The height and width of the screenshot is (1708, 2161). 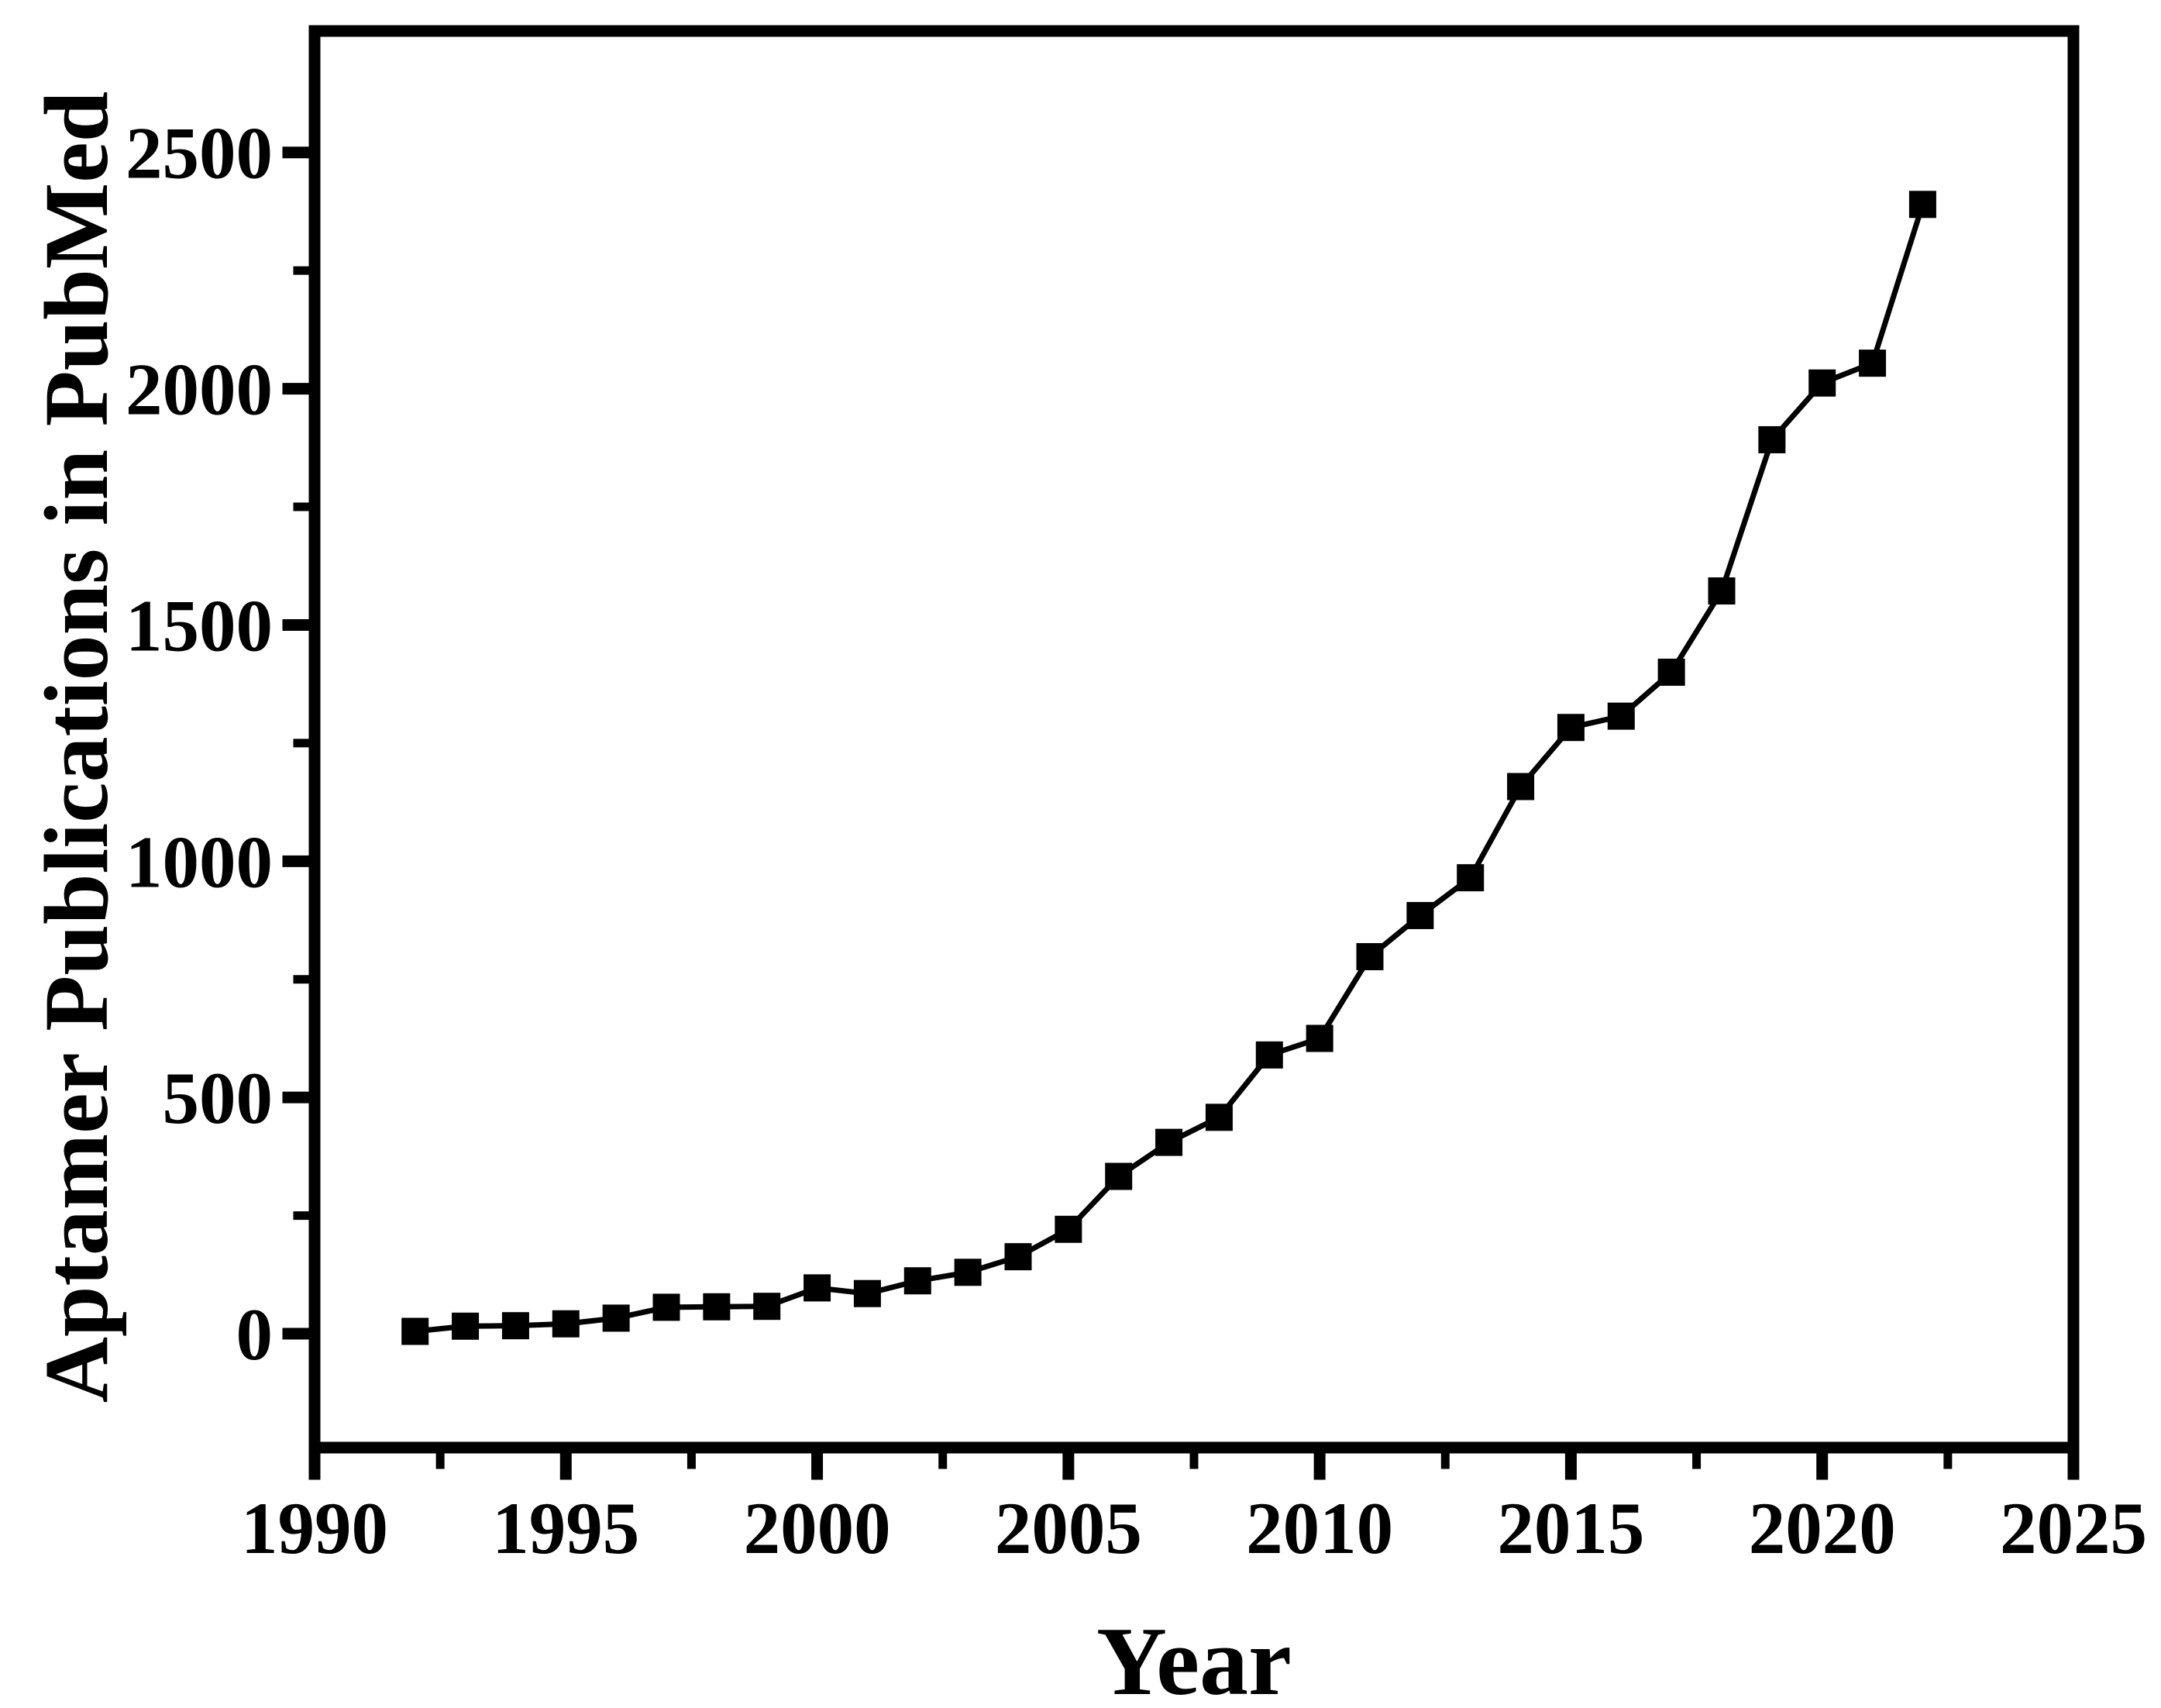 What do you see at coordinates (666, 1307) in the screenshot?
I see `data-point-1997` at bounding box center [666, 1307].